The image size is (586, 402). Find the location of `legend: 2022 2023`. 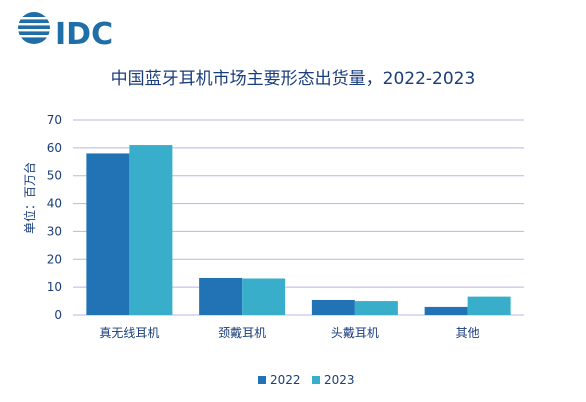

legend: 2022 2023 is located at coordinates (306, 380).